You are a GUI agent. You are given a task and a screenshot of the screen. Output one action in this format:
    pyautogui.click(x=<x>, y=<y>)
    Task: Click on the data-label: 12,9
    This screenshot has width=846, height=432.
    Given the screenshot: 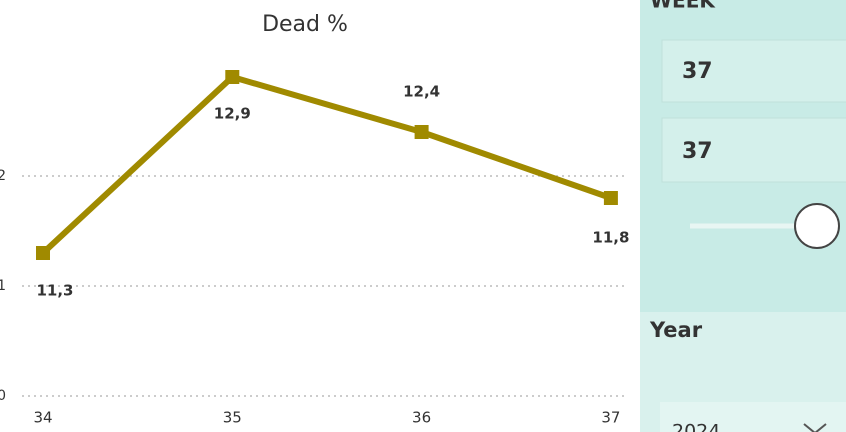 What is the action you would take?
    pyautogui.click(x=232, y=114)
    